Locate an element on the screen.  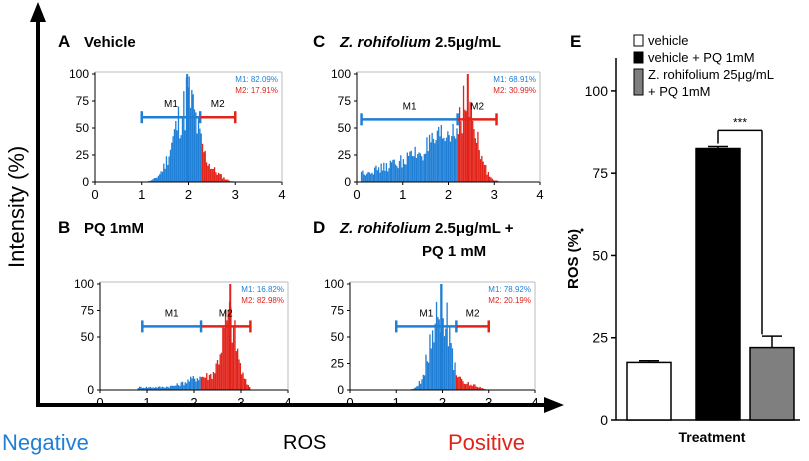
y-axis-arrowhead is located at coordinates (38, 12).